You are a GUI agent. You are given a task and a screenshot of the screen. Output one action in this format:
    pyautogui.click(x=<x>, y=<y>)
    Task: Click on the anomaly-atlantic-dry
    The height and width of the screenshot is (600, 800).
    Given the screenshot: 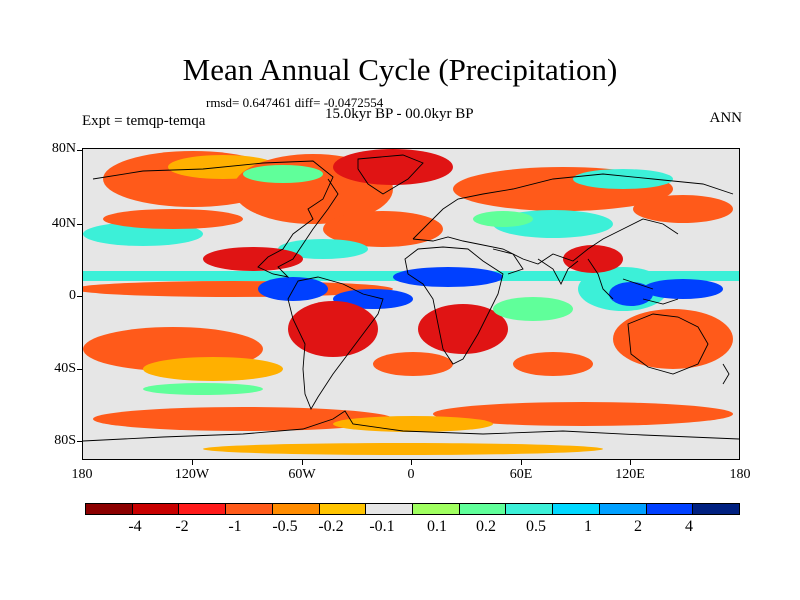 What is the action you would take?
    pyautogui.click(x=383, y=229)
    